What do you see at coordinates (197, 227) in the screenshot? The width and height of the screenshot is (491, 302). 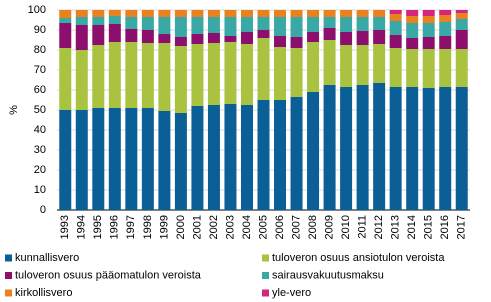 I see `x-tick-label: 2001` at bounding box center [197, 227].